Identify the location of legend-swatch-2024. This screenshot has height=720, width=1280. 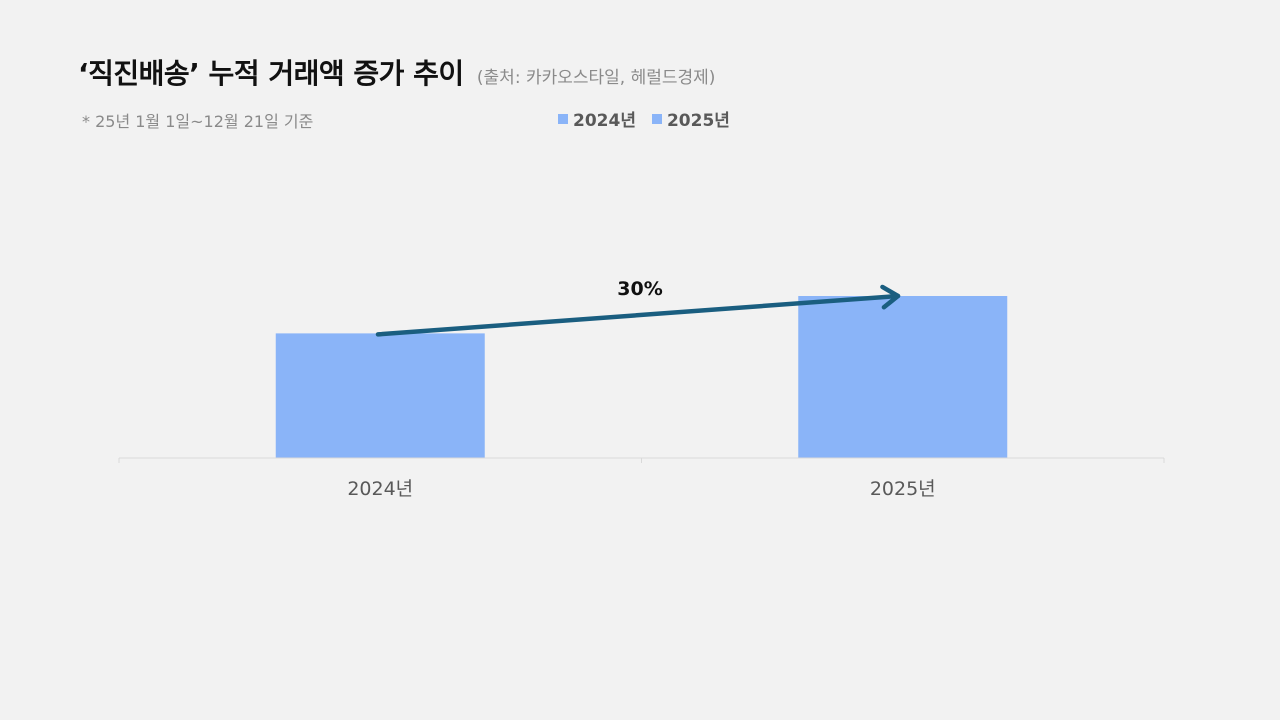
(563, 118).